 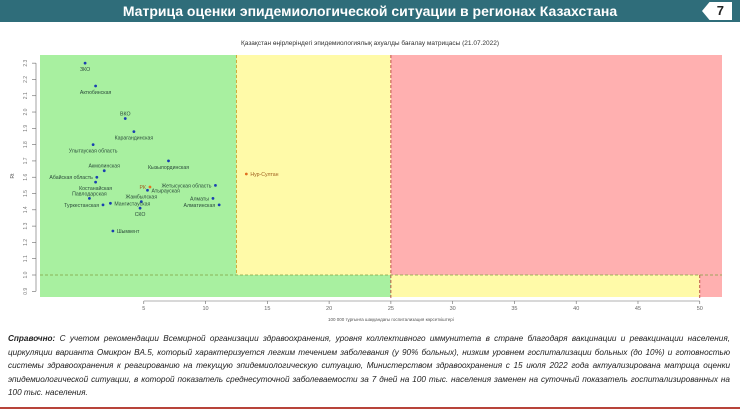 What do you see at coordinates (168, 168) in the screenshot?
I see `point-label: Кызылординская` at bounding box center [168, 168].